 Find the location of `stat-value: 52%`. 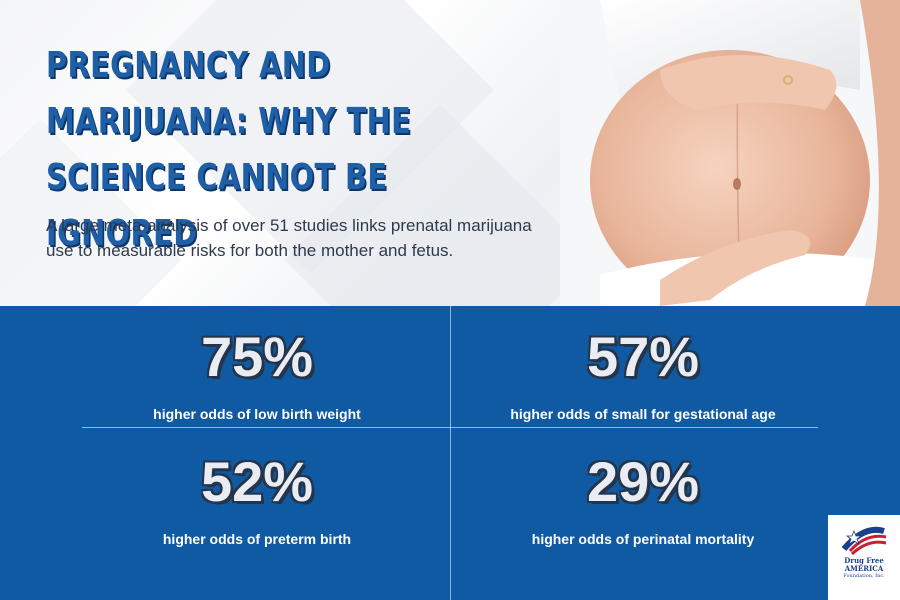

stat-value: 52% is located at coordinates (257, 481).